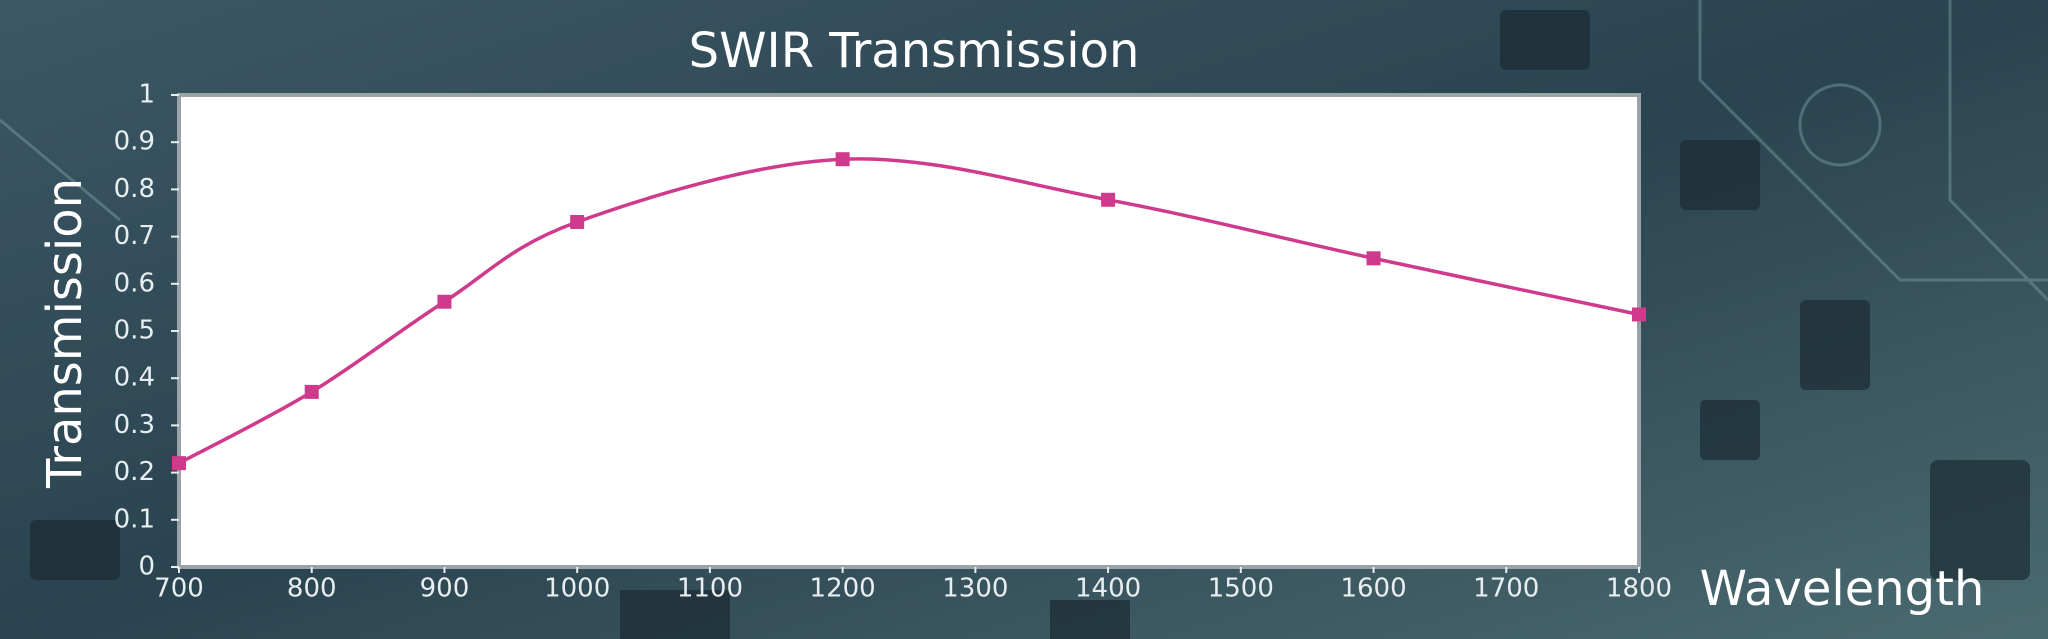  Describe the element at coordinates (1639, 589) in the screenshot. I see `x-tick-label: 1800` at that location.